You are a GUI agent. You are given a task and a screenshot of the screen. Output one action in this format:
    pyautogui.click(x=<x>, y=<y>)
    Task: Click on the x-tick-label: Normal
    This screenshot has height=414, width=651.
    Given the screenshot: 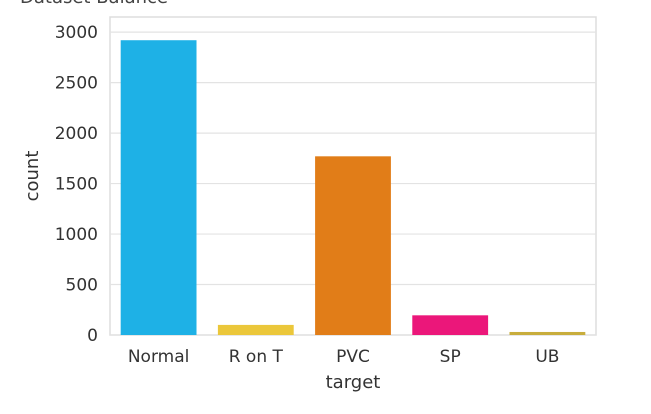 What is the action you would take?
    pyautogui.click(x=159, y=357)
    